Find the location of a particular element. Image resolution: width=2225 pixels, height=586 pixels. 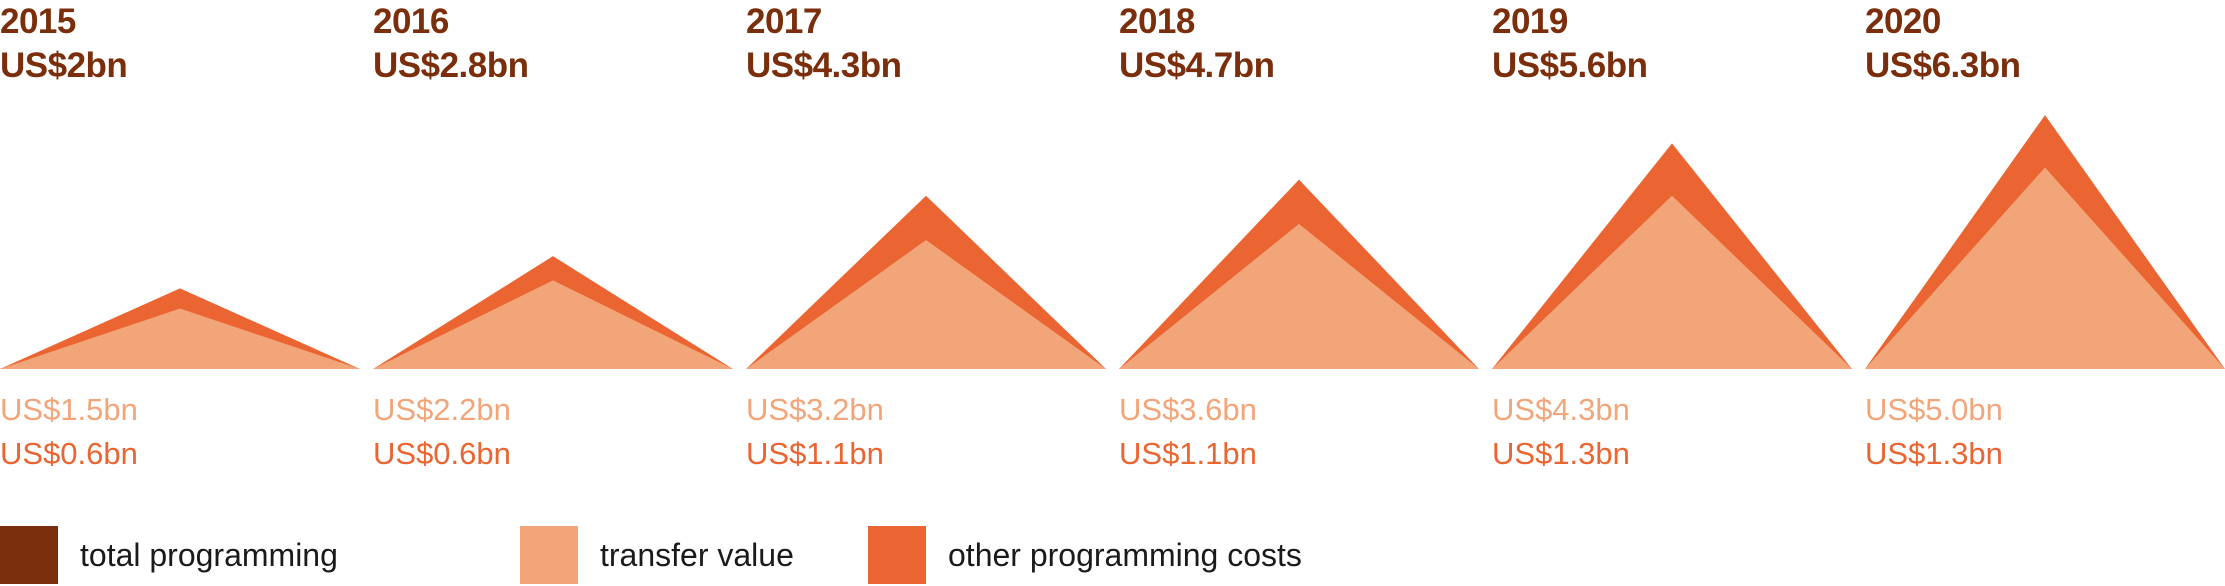

transfer-value-label-2019: US$4.3bn is located at coordinates (1561, 409).